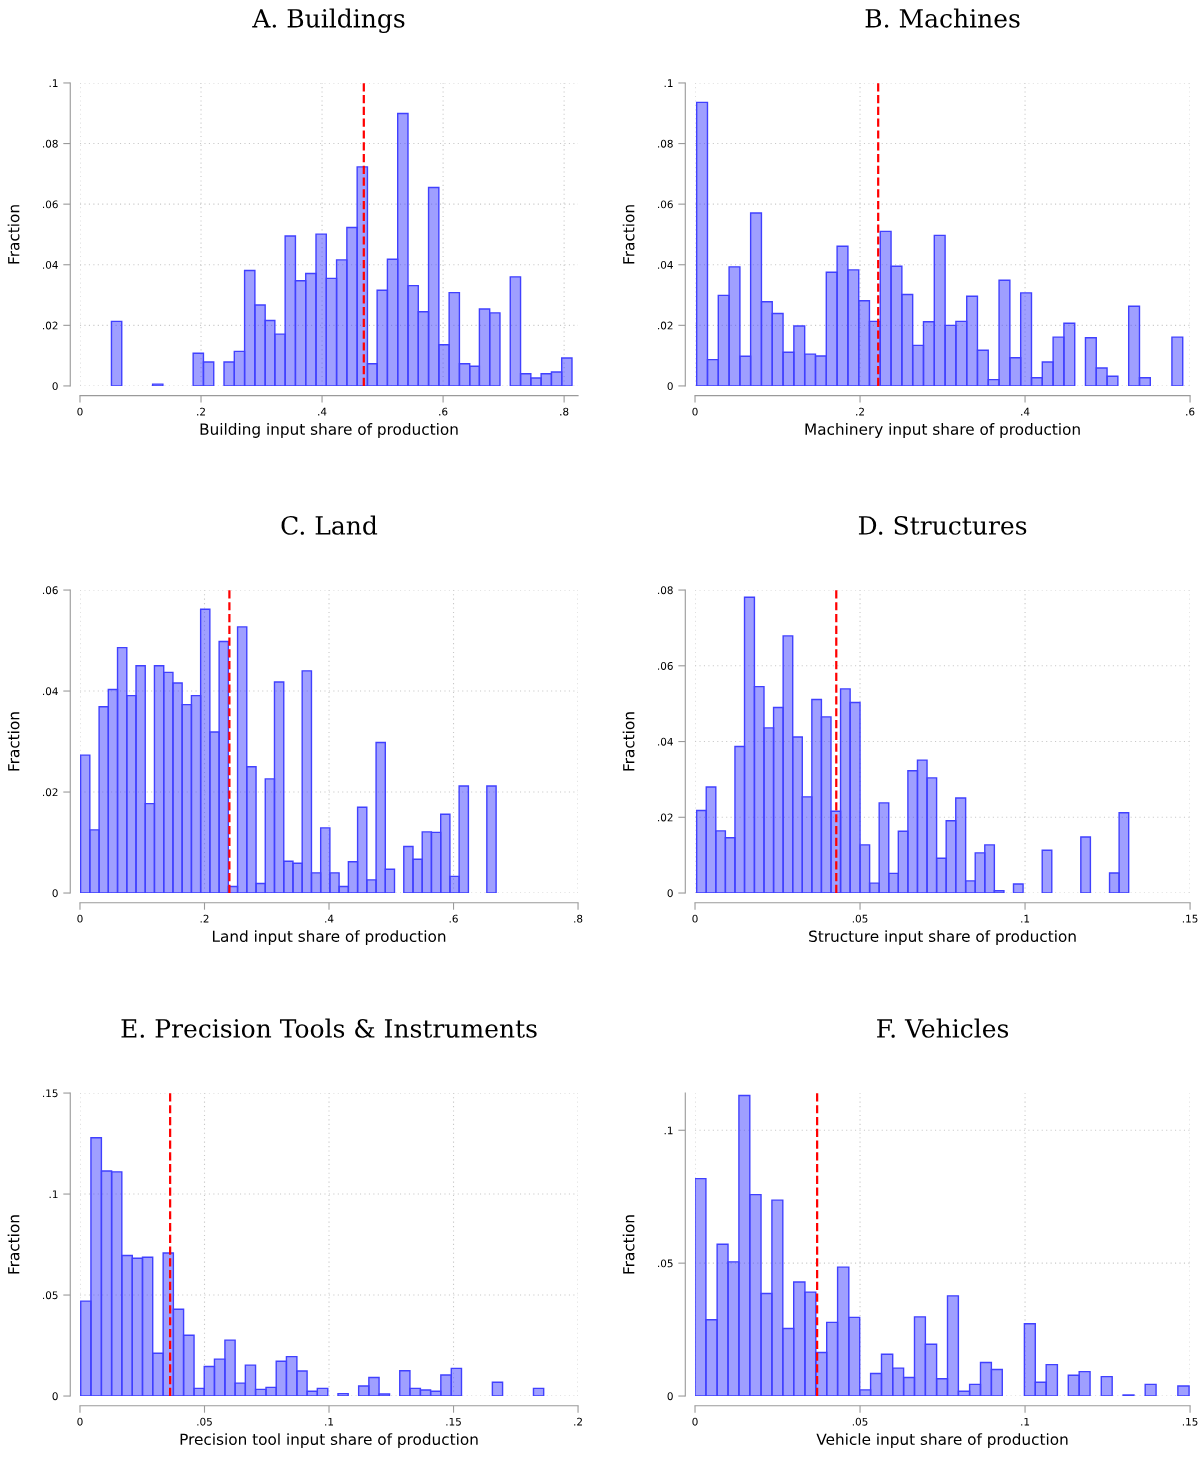 This screenshot has height=1458, width=1201. What do you see at coordinates (329, 430) in the screenshot?
I see `x-axis-title: Building input share of production` at bounding box center [329, 430].